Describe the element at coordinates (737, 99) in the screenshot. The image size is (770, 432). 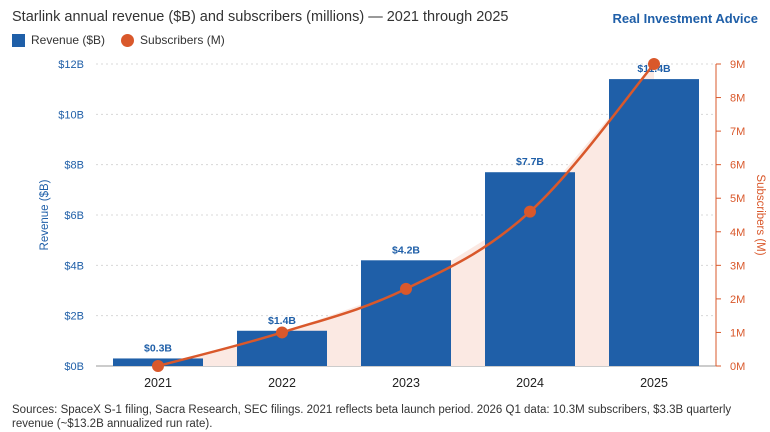
I see `y-tick-label-right: 8M` at that location.